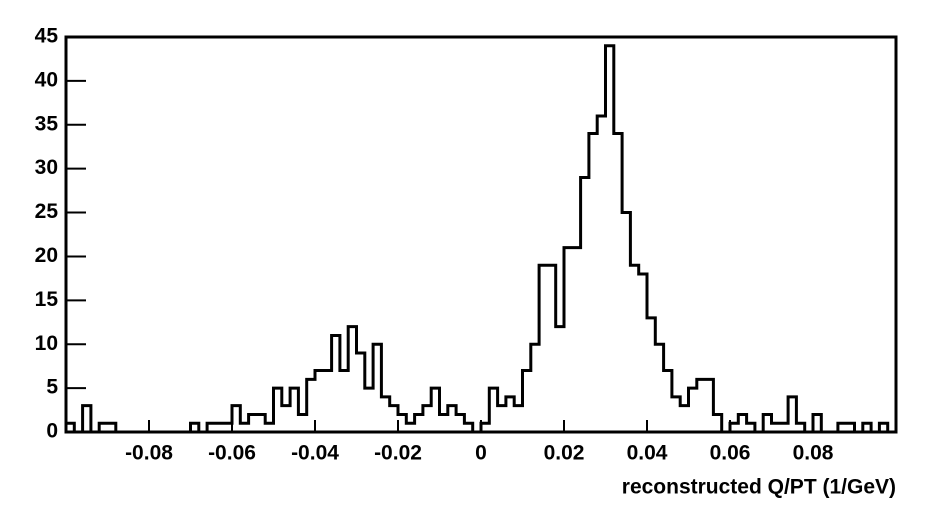 This screenshot has width=933, height=510. Describe the element at coordinates (759, 487) in the screenshot. I see `x-axis-title: reconstructed Q/PT (1/GeV)` at that location.